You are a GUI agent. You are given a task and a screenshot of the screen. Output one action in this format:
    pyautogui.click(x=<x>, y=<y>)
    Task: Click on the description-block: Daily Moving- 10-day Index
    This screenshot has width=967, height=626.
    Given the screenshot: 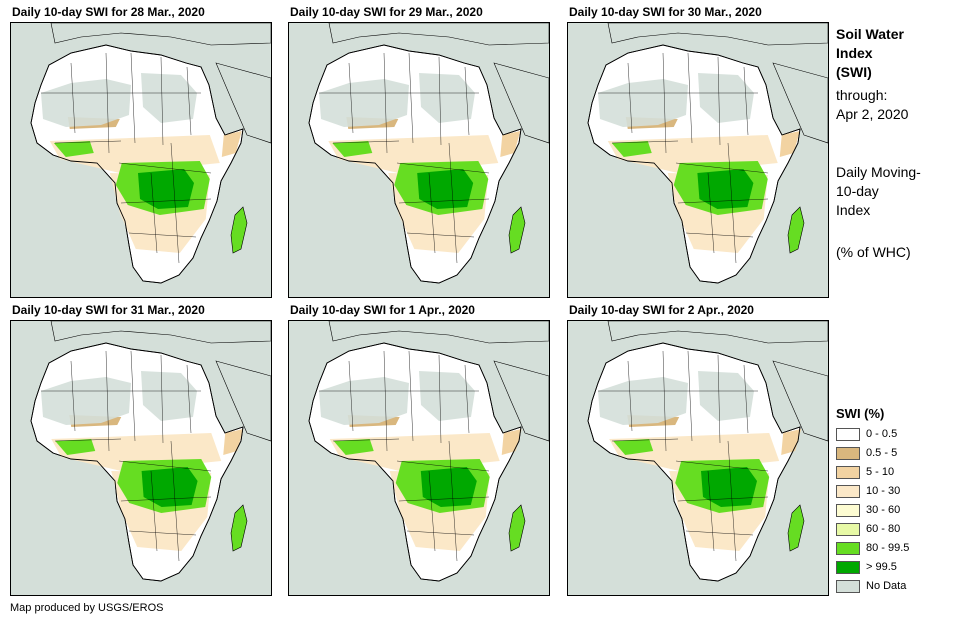 What is the action you would take?
    pyautogui.click(x=878, y=191)
    